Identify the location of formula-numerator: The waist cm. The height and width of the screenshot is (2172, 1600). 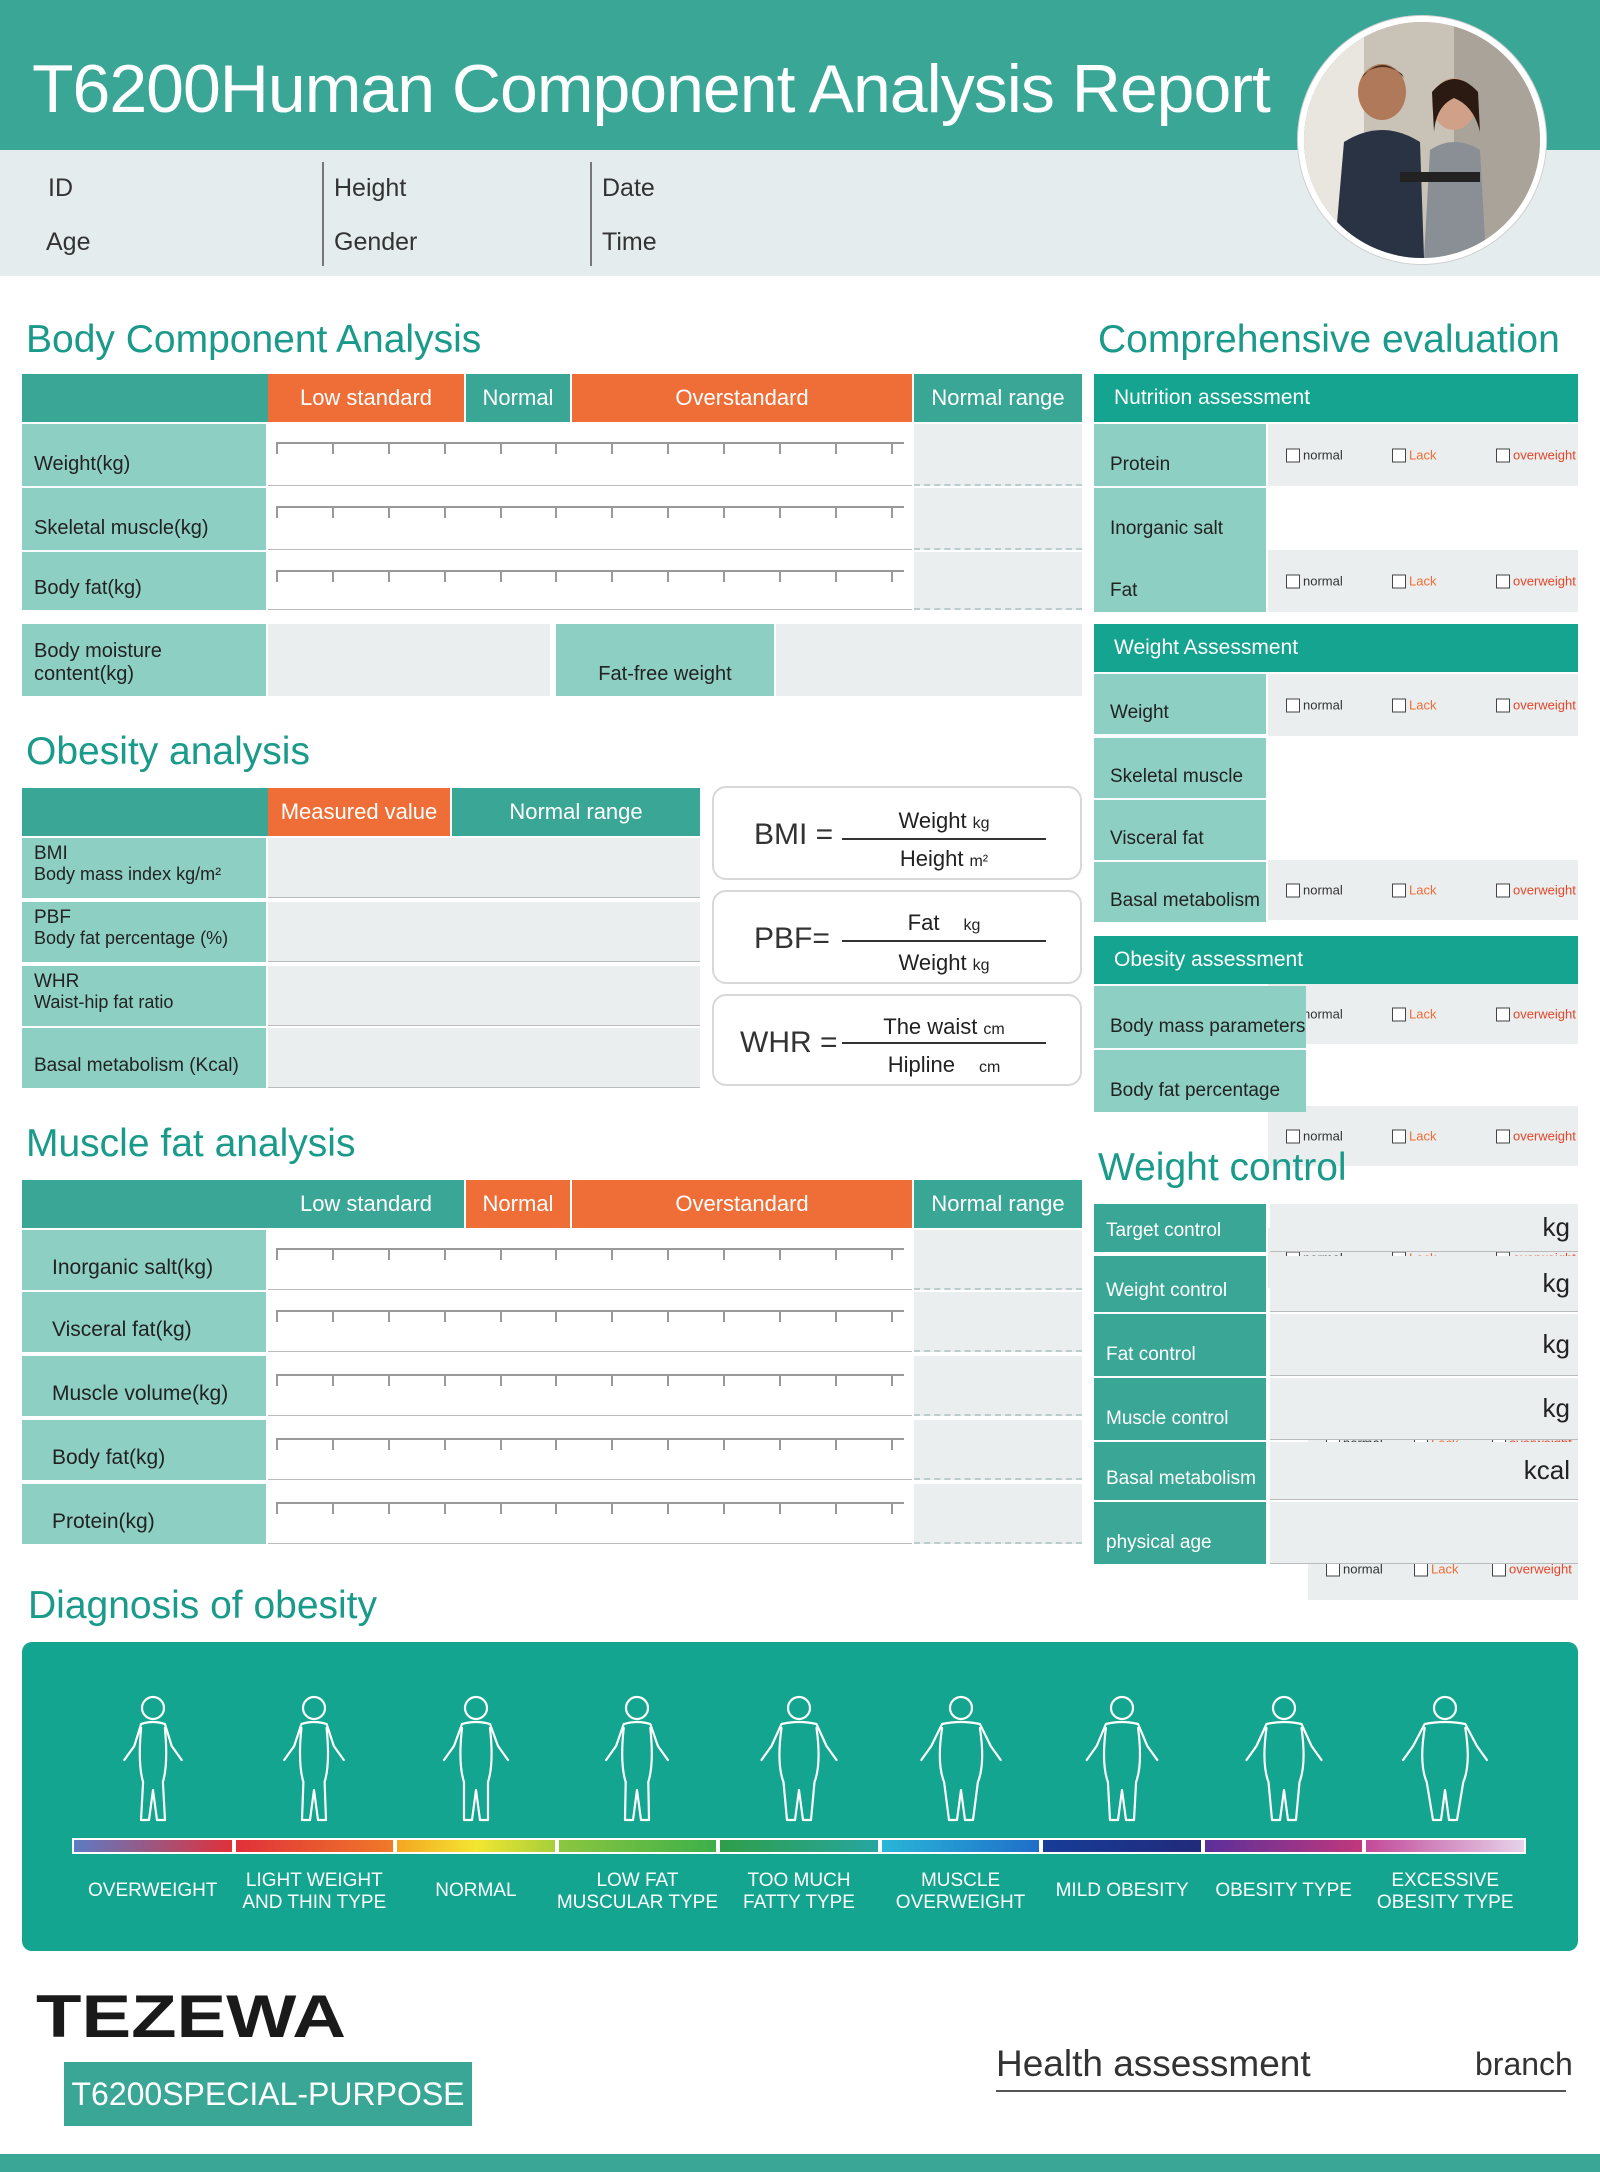
(944, 1026).